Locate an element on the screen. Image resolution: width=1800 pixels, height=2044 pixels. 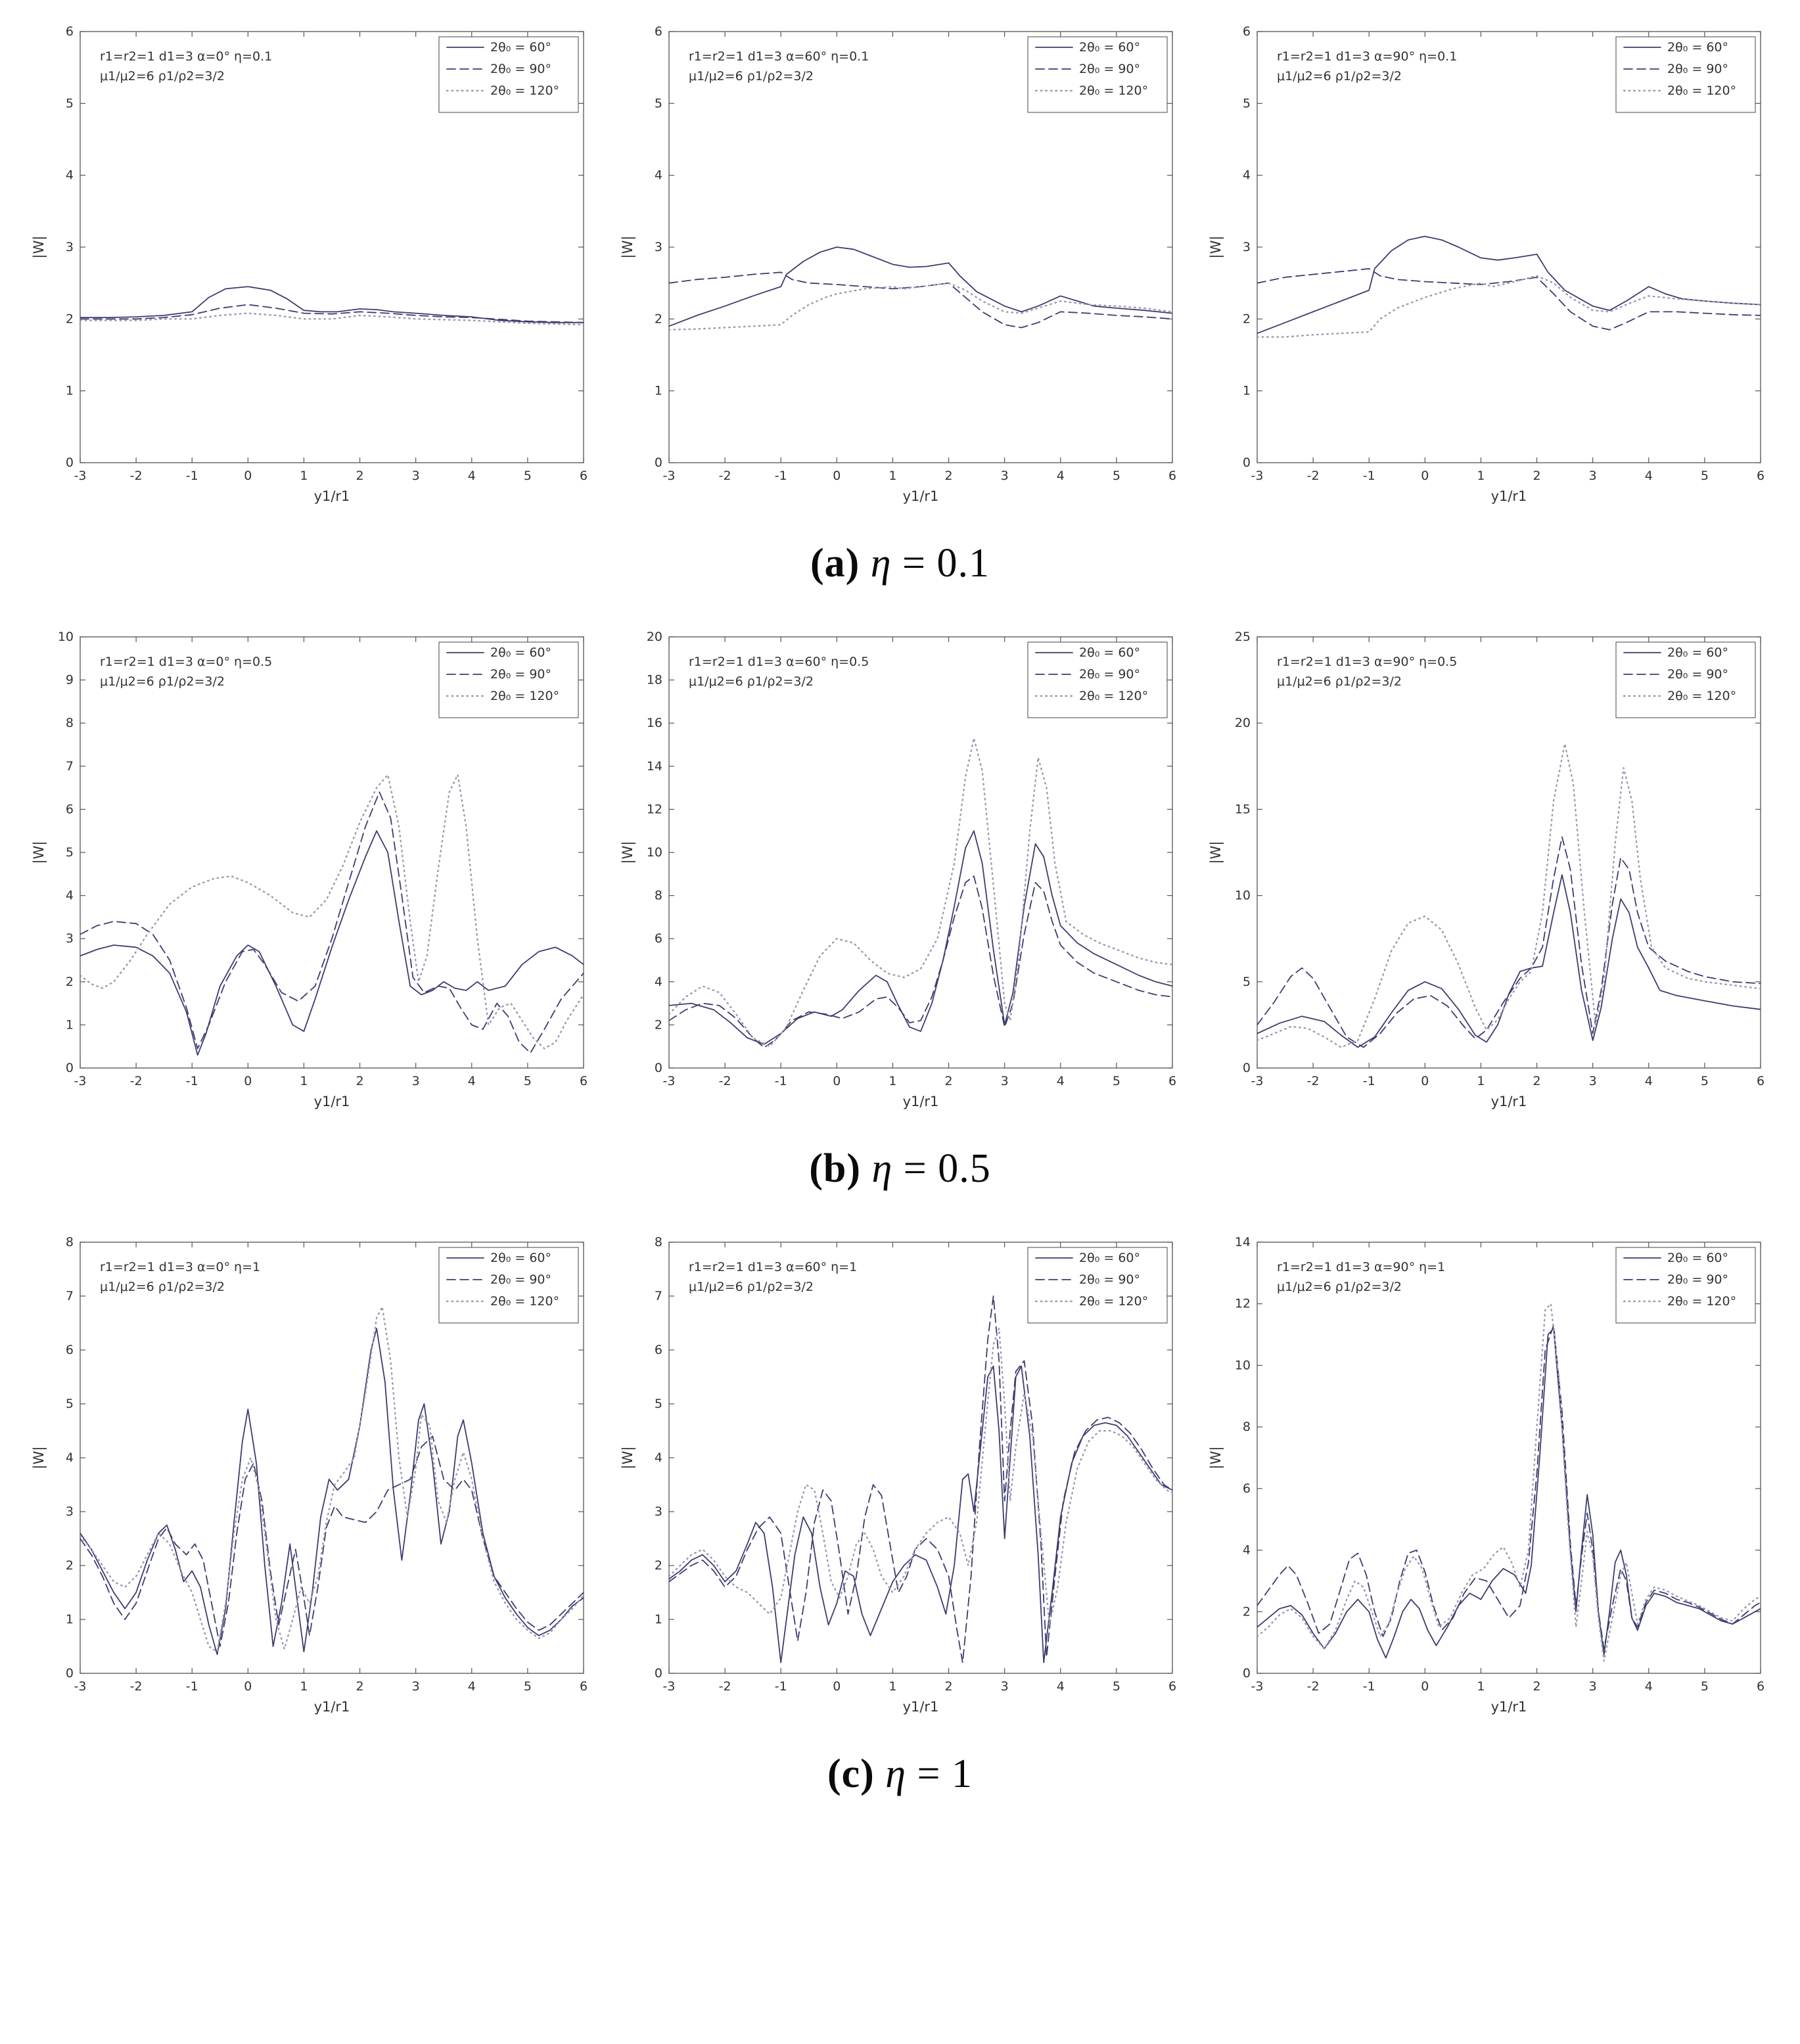
annotation-line-0: r1=r2=1 d1=3 α=0° η=0.5 is located at coordinates (186, 662).